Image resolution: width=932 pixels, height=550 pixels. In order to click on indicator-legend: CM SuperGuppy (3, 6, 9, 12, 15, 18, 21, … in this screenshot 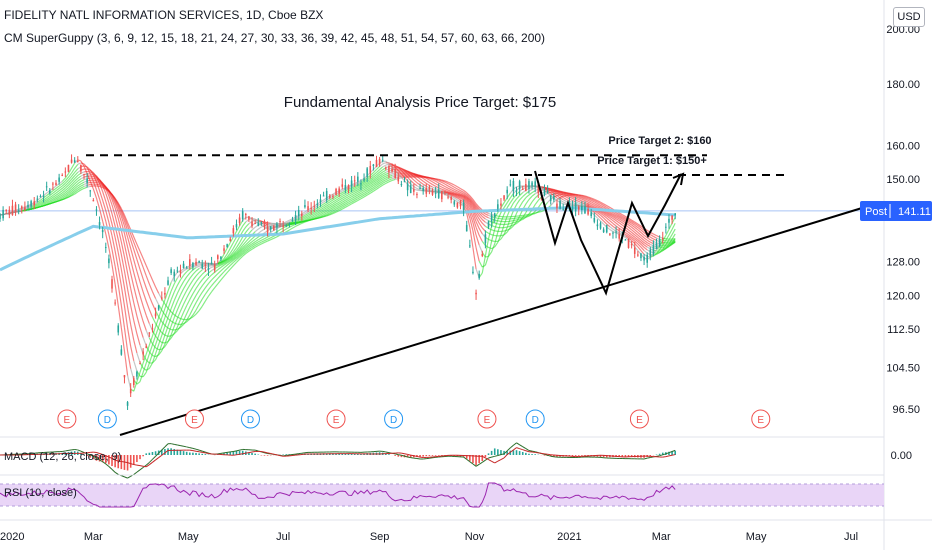, I will do `click(275, 38)`.